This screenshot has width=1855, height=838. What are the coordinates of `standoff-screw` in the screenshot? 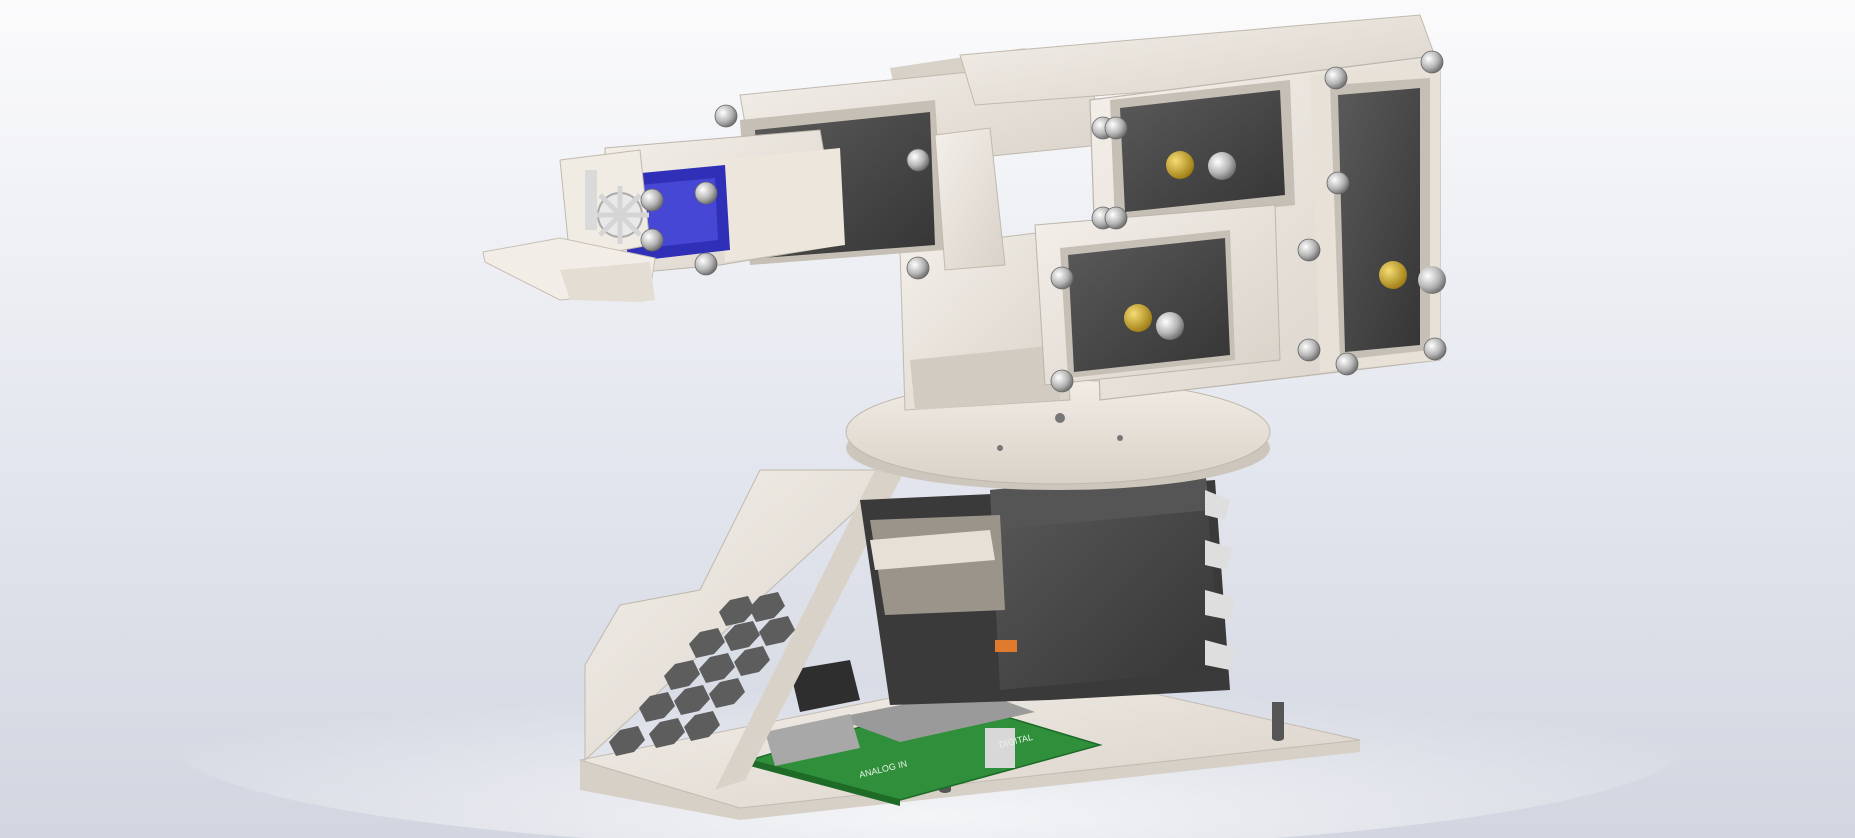 It's located at (1278, 720).